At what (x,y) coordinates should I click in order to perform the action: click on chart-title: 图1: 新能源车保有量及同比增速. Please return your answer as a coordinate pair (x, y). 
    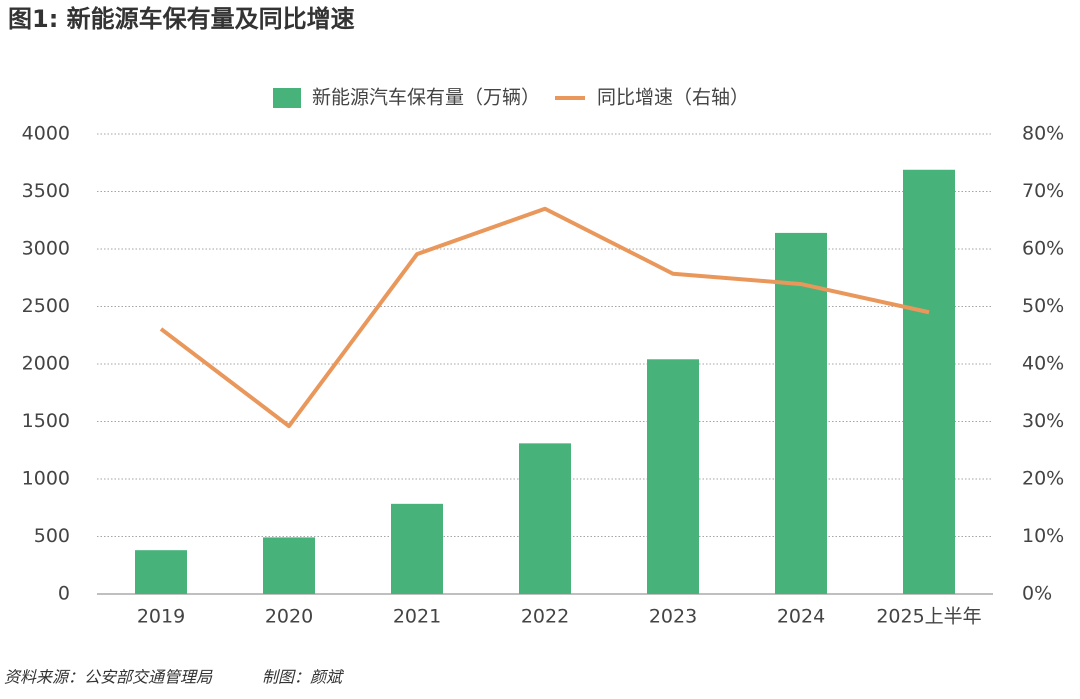
    Looking at the image, I should click on (181, 19).